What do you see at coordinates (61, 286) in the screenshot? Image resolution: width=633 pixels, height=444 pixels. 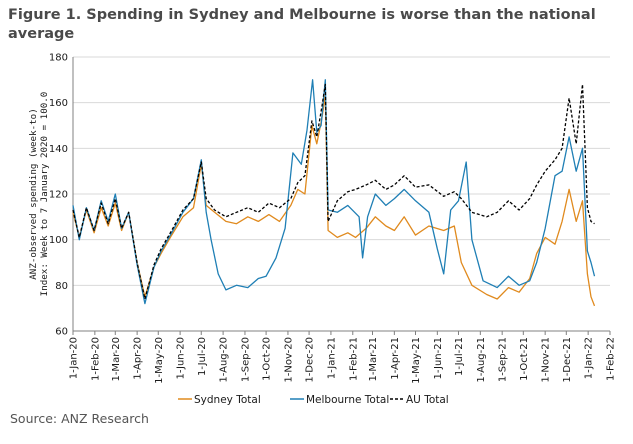 I see `y-tick-label: 80` at bounding box center [61, 286].